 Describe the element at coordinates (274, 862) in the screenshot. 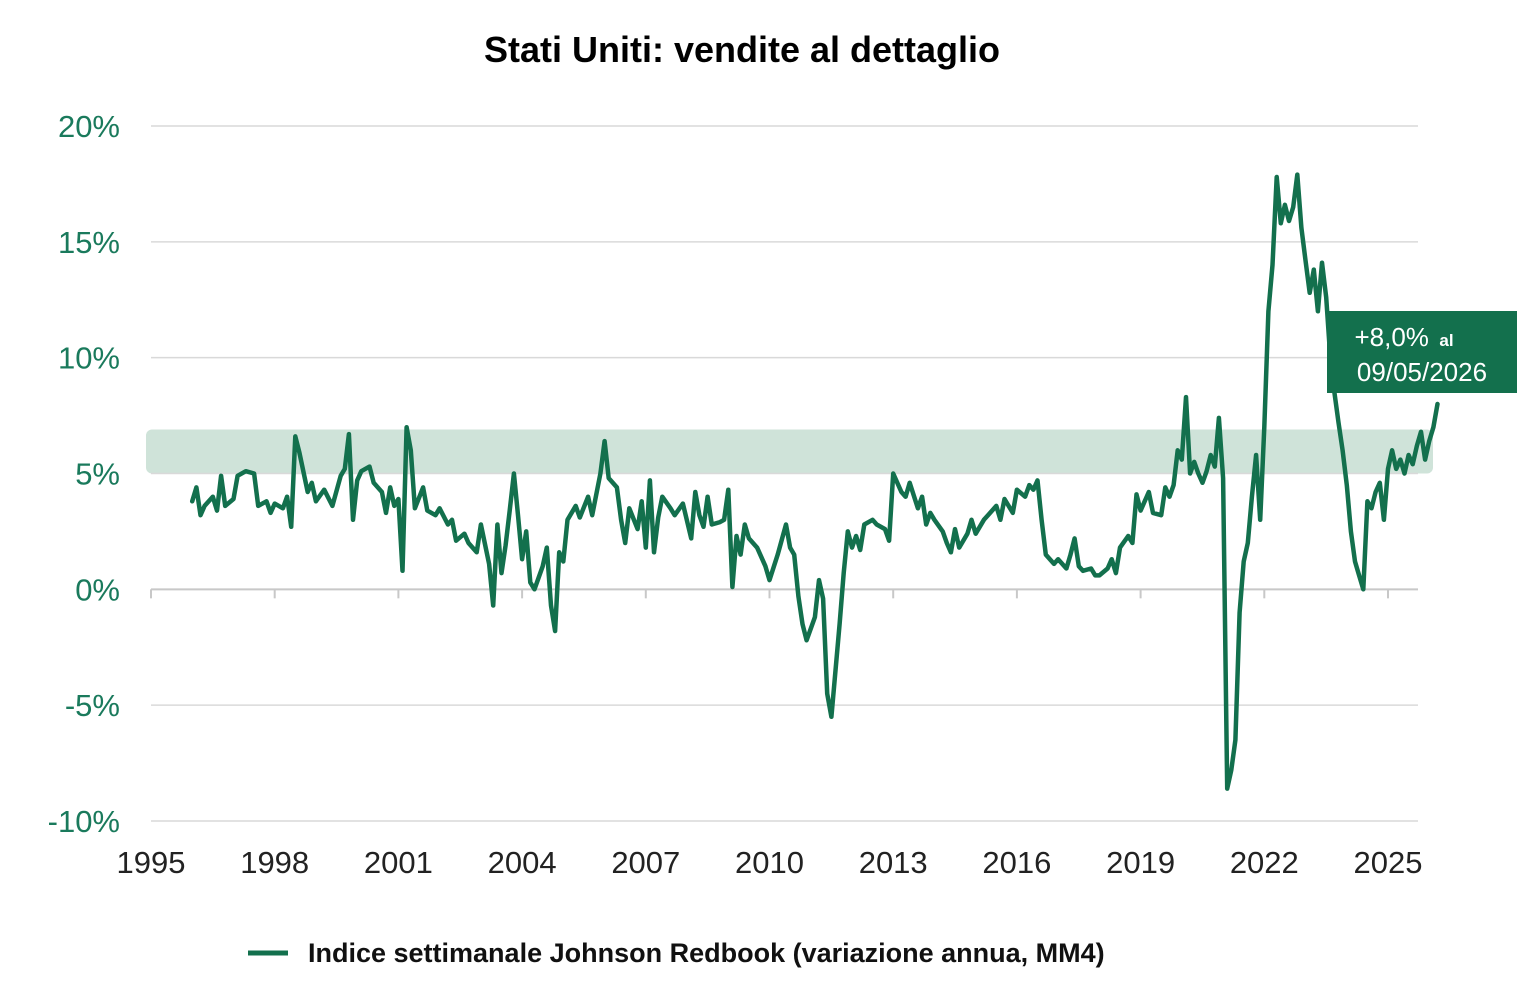

I see `x-tick-label: 1998` at that location.